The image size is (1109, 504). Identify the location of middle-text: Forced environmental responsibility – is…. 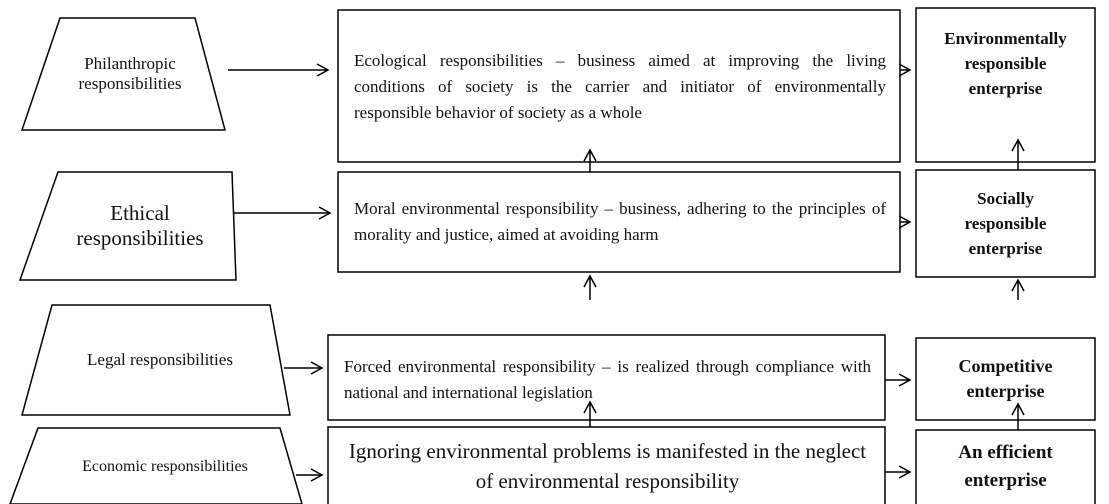
(607, 379).